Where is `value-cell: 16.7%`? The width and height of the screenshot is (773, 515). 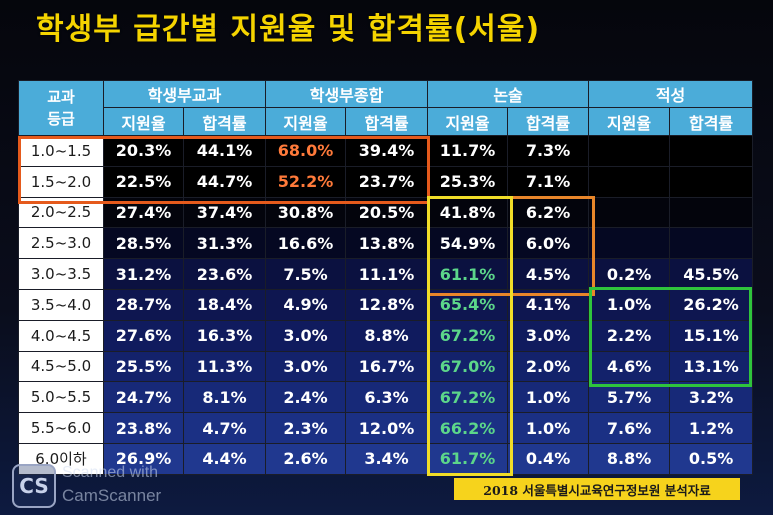 value-cell: 16.7% is located at coordinates (387, 366).